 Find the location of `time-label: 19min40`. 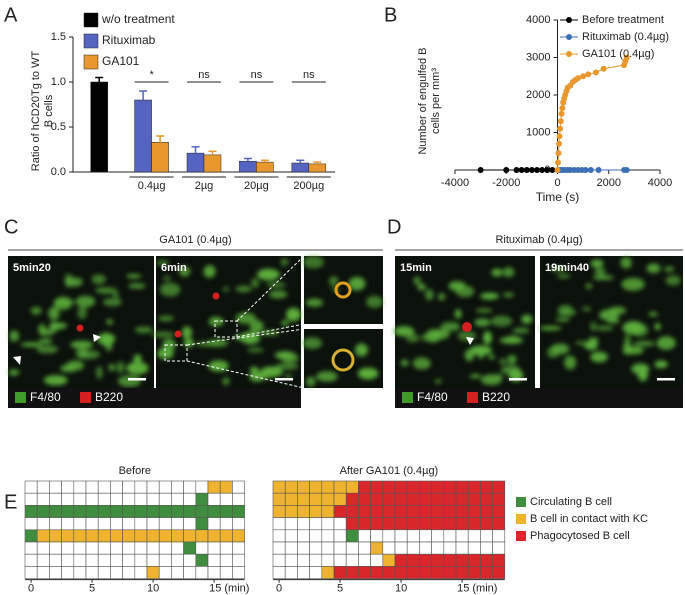

time-label: 19min40 is located at coordinates (567, 268).